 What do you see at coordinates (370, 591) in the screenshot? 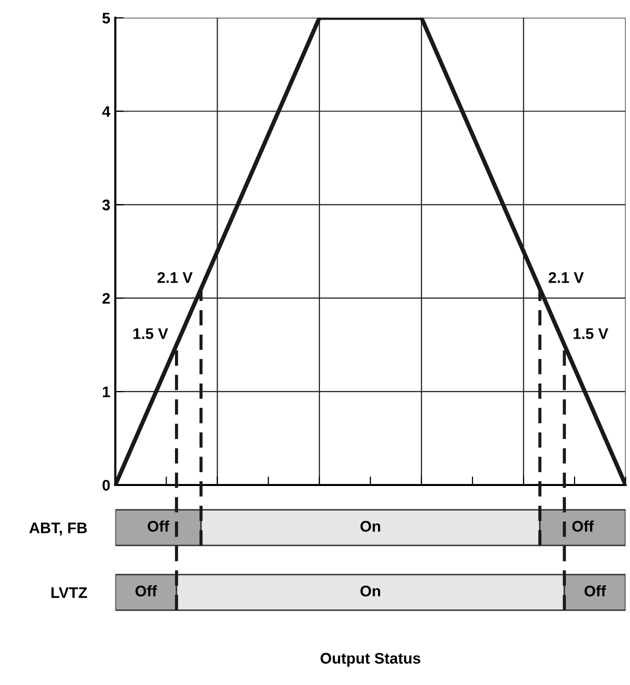
I see `text: On` at bounding box center [370, 591].